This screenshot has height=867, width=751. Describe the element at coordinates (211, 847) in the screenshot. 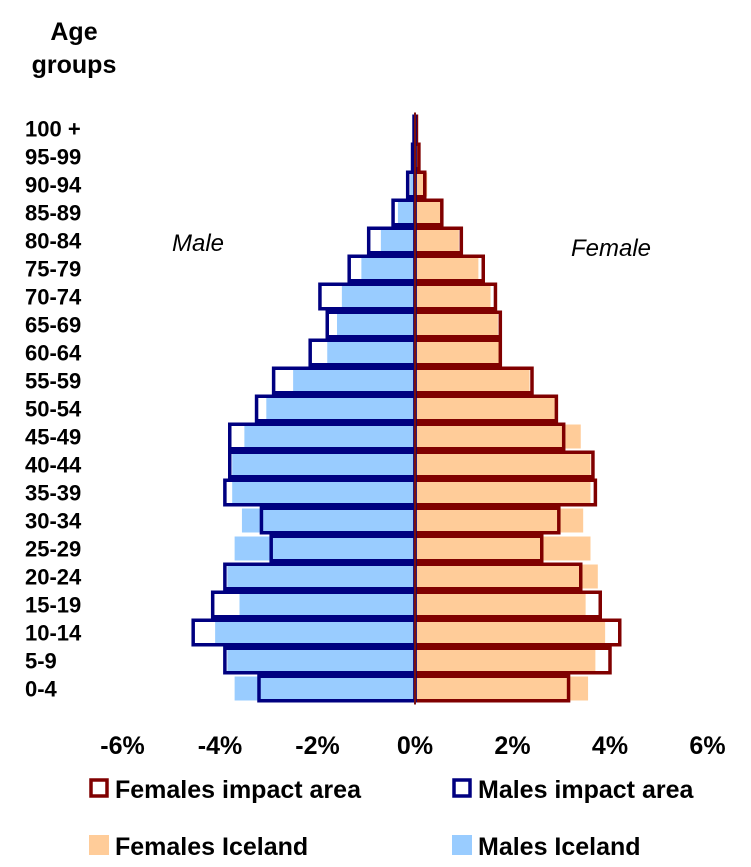

I see `legend-label: Females Iceland` at that location.